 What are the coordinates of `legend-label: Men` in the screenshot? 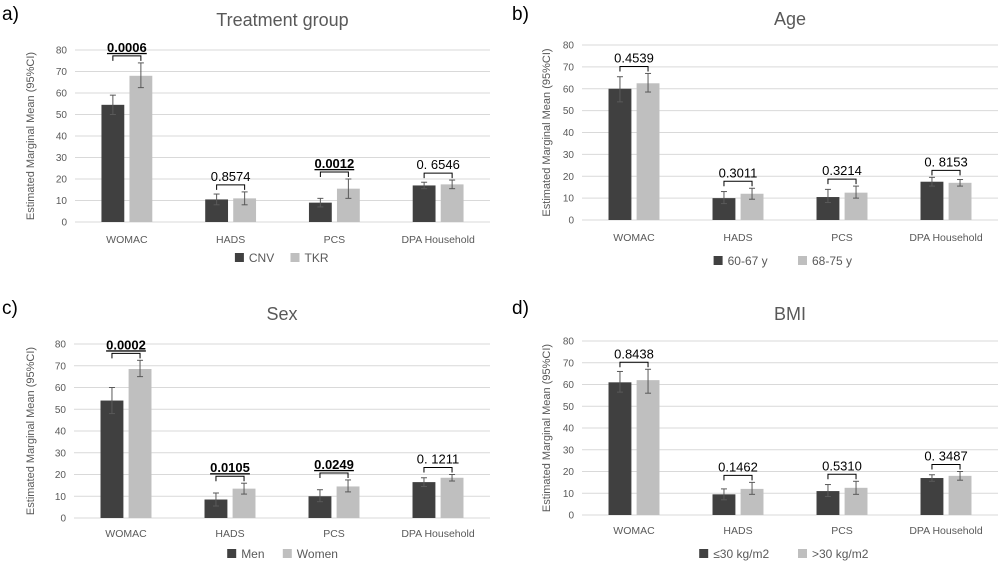 It's located at (252, 554).